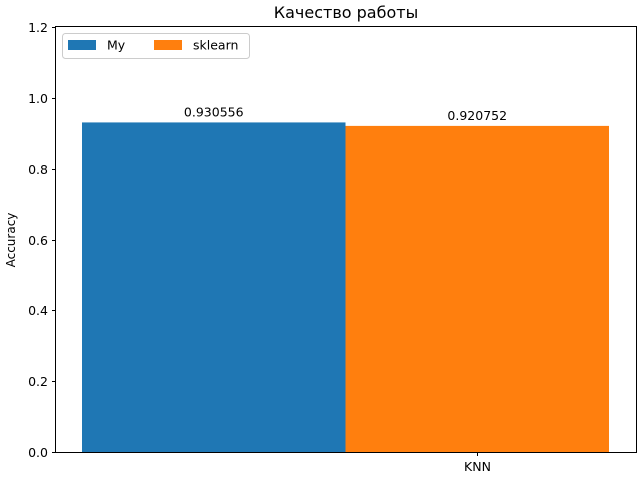 The image size is (640, 480). Describe the element at coordinates (82, 45) in the screenshot. I see `legend-swatch-my` at that location.